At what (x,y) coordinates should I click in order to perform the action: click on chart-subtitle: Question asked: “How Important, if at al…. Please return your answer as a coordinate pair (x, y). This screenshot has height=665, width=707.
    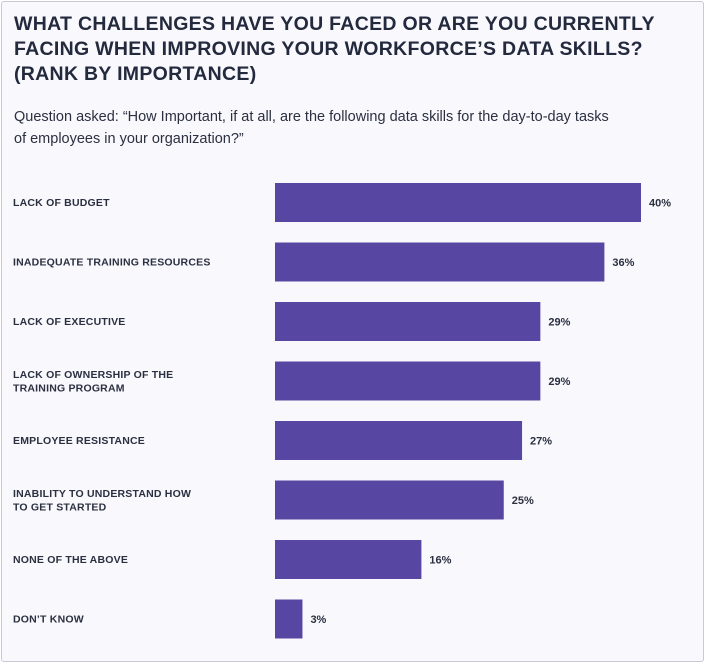
    Looking at the image, I should click on (311, 128).